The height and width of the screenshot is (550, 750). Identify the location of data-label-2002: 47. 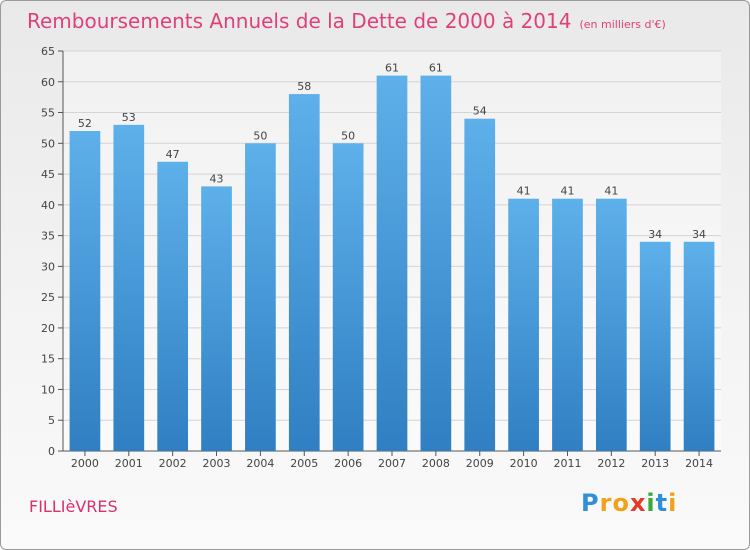
(173, 154).